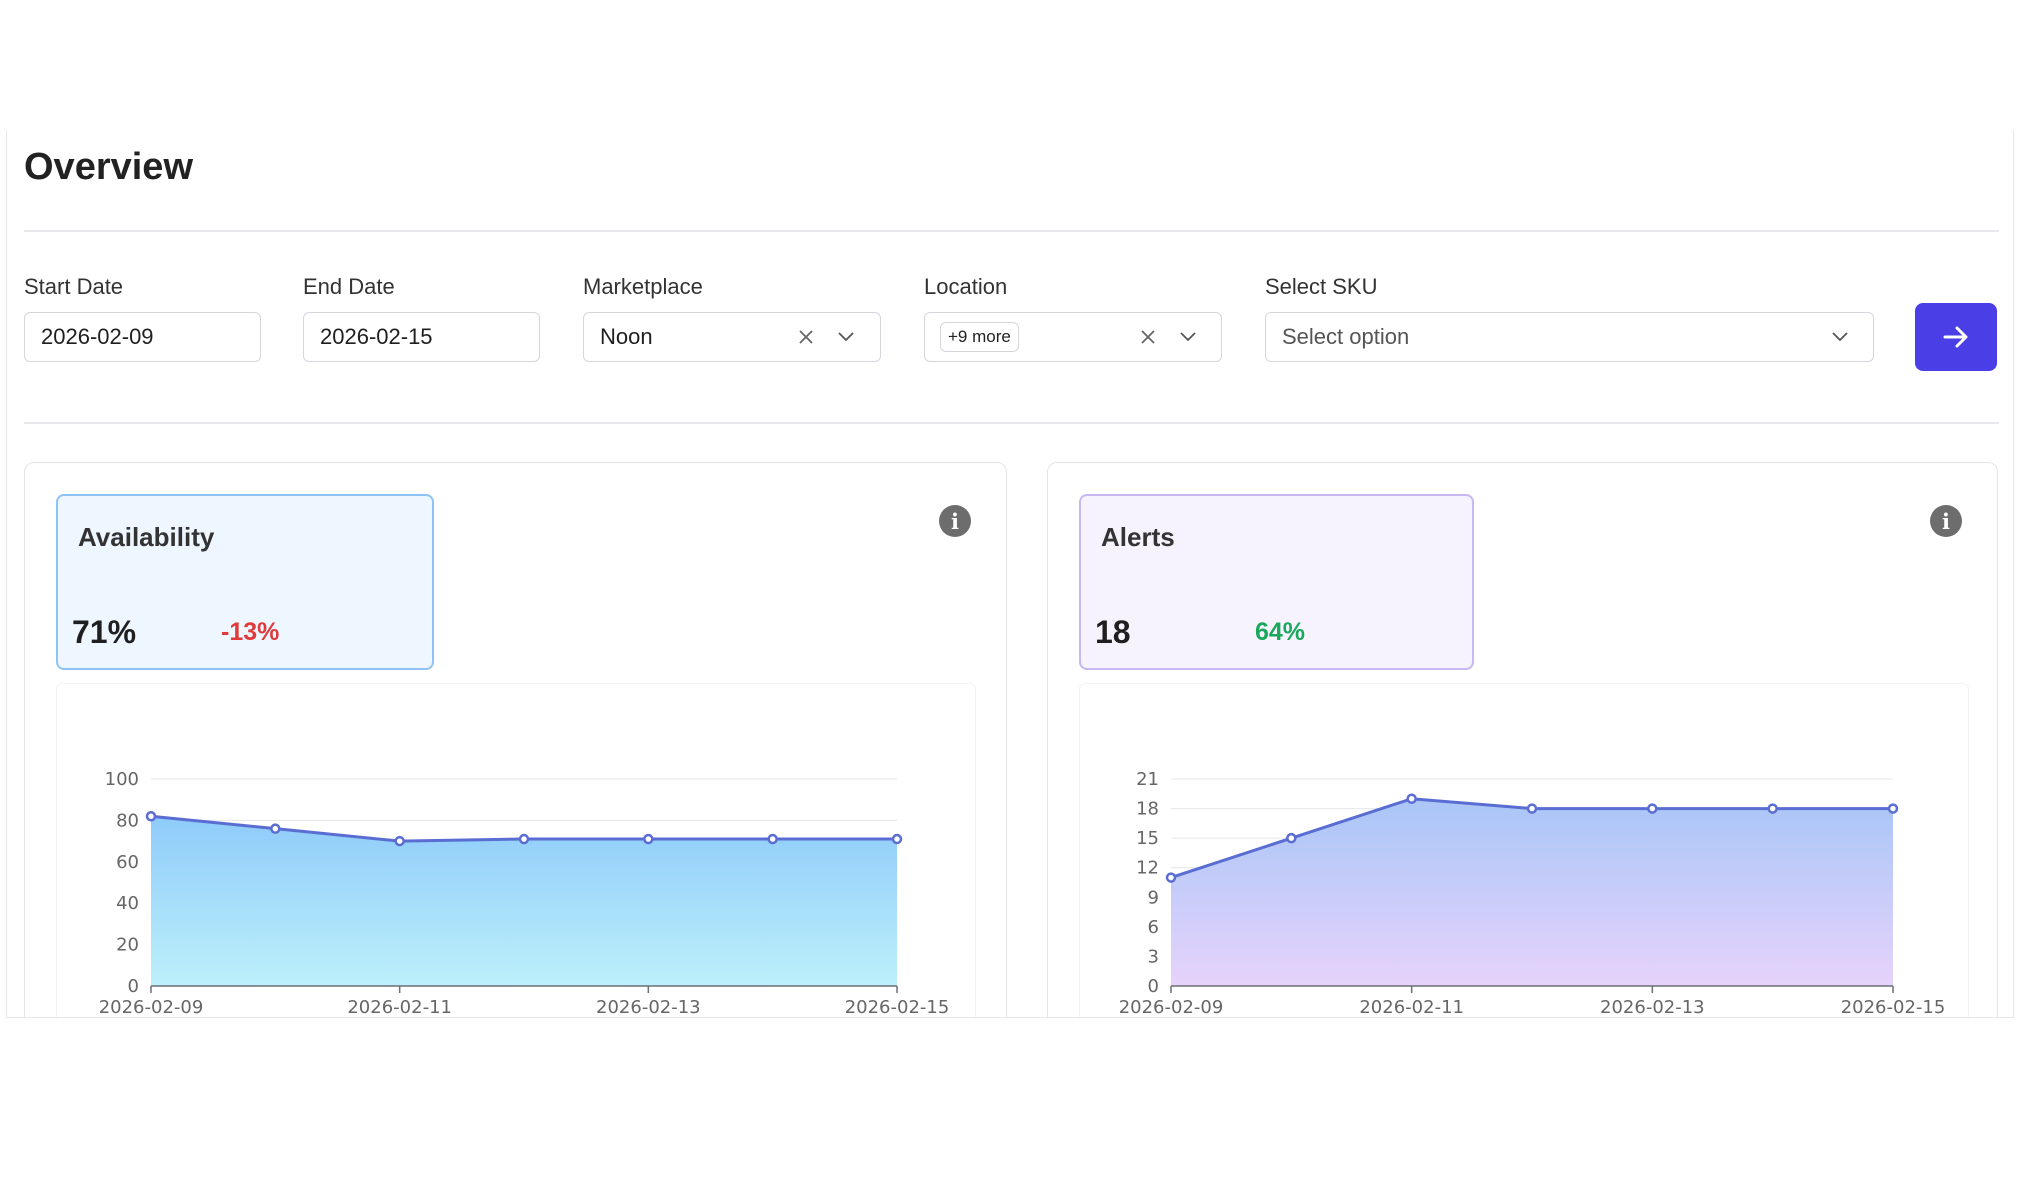 This screenshot has height=1190, width=2038. What do you see at coordinates (1153, 956) in the screenshot?
I see `y-tick-label: 3` at bounding box center [1153, 956].